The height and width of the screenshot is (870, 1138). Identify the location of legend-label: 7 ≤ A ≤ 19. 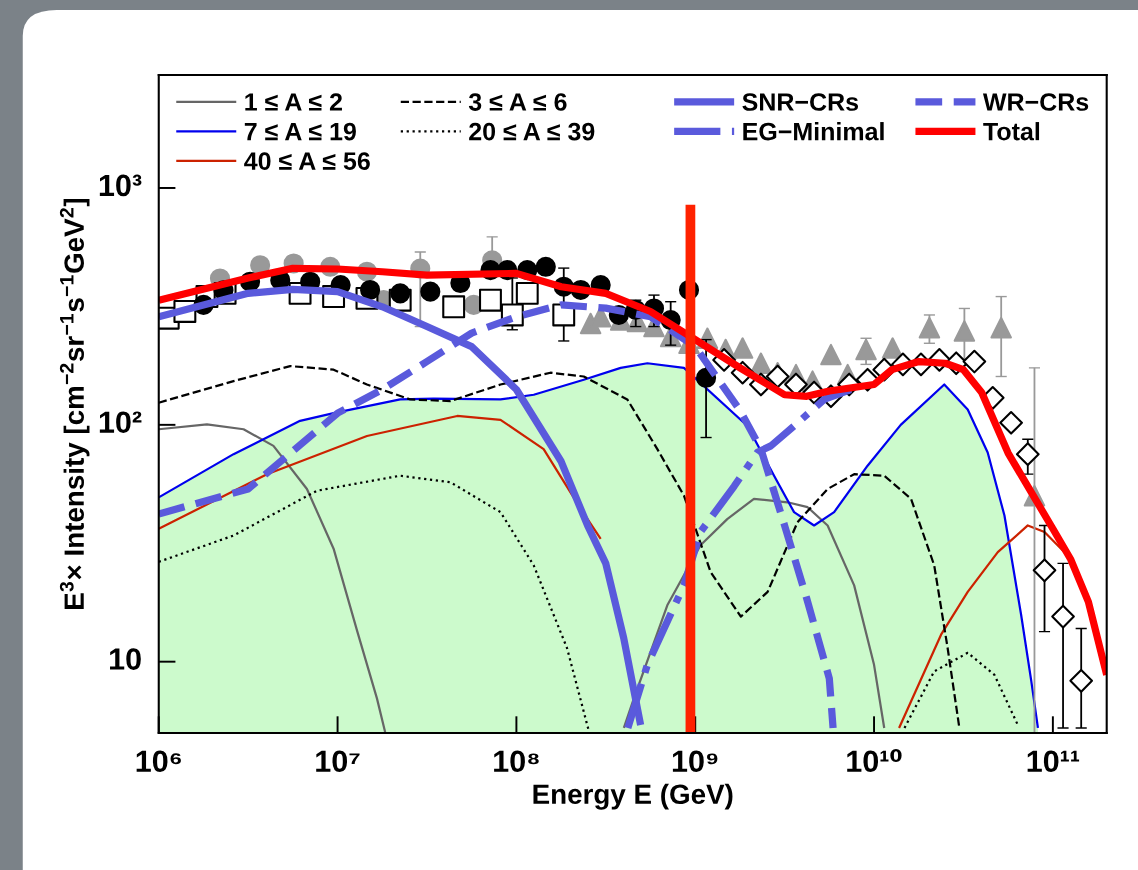
(300, 131).